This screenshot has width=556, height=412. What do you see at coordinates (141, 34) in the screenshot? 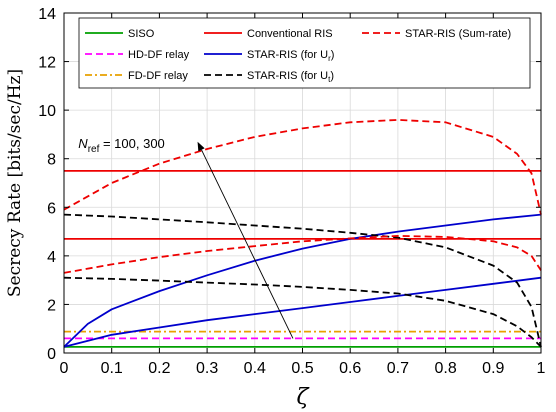
I see `legend-label: SISO` at bounding box center [141, 34].